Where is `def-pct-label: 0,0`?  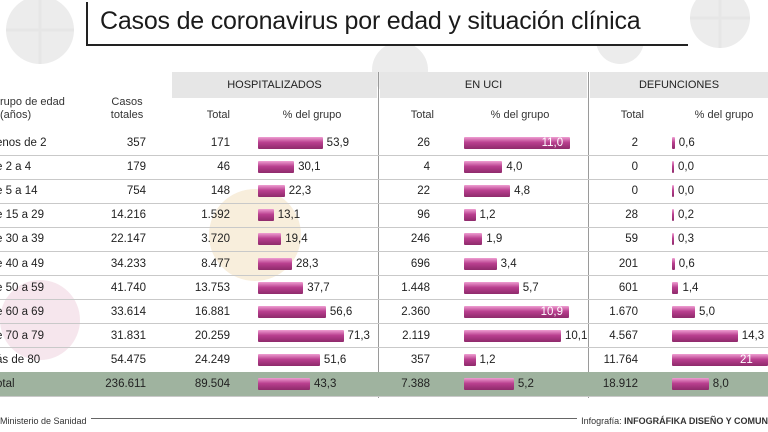
def-pct-label: 0,0 is located at coordinates (686, 167).